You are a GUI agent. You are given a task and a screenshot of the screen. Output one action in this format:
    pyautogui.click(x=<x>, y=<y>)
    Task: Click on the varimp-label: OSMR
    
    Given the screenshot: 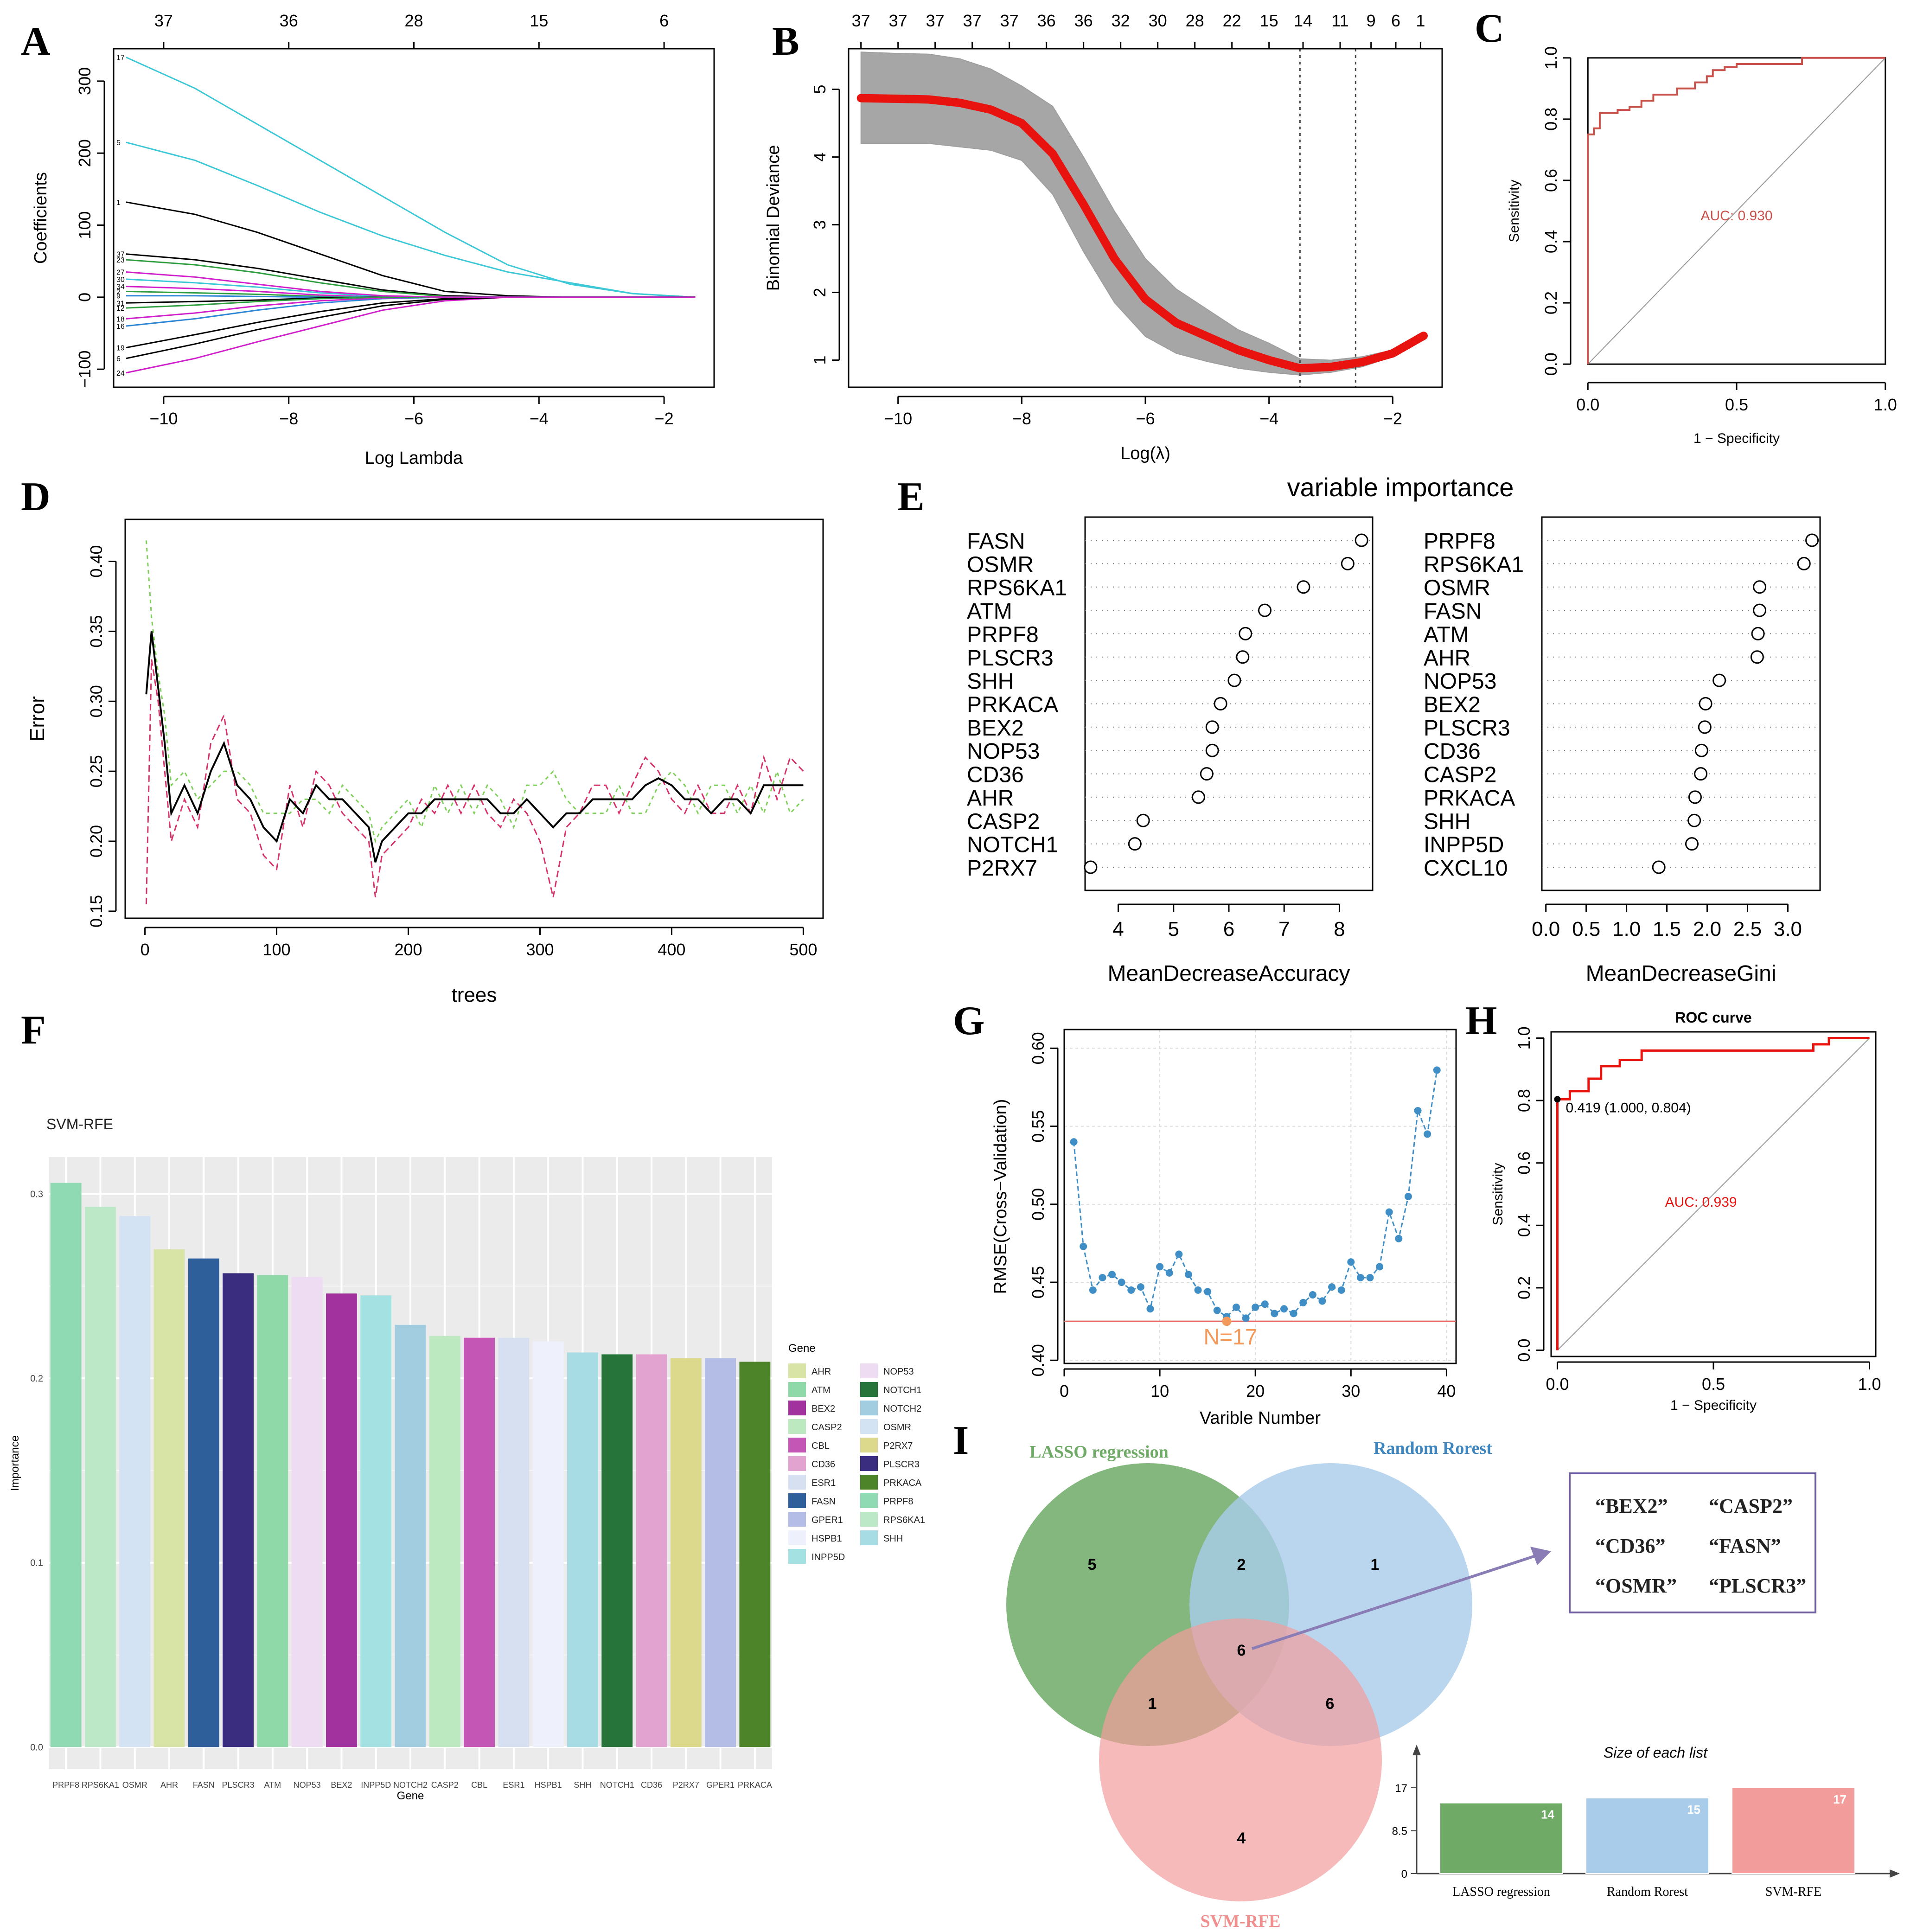 What is the action you would take?
    pyautogui.click(x=1457, y=588)
    